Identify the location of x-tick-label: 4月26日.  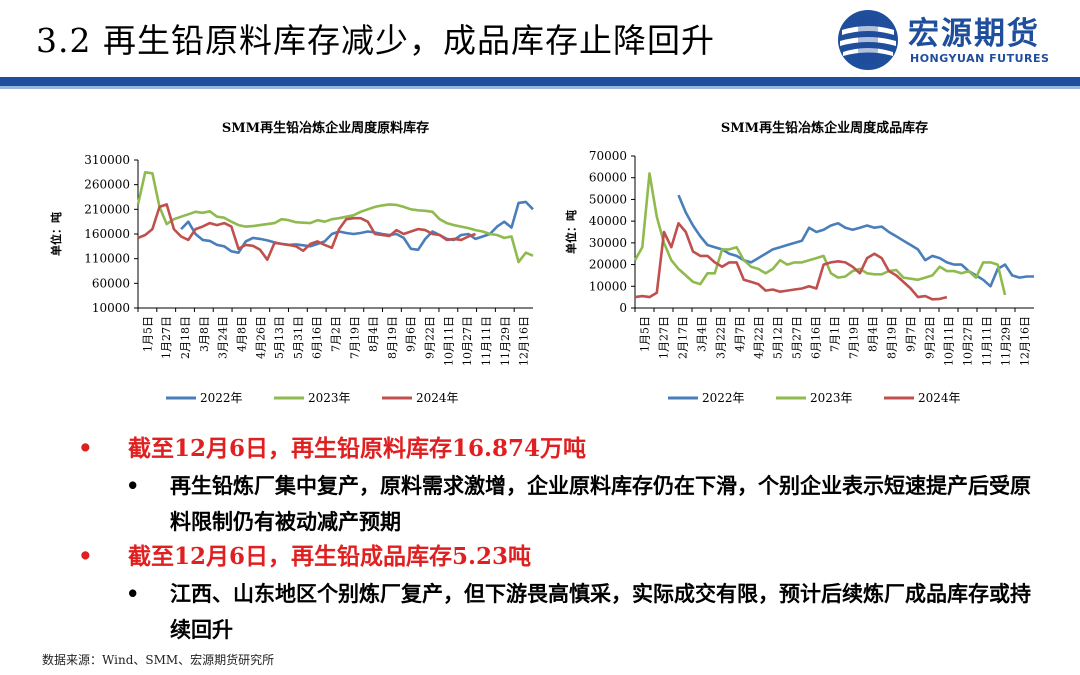
(260, 337).